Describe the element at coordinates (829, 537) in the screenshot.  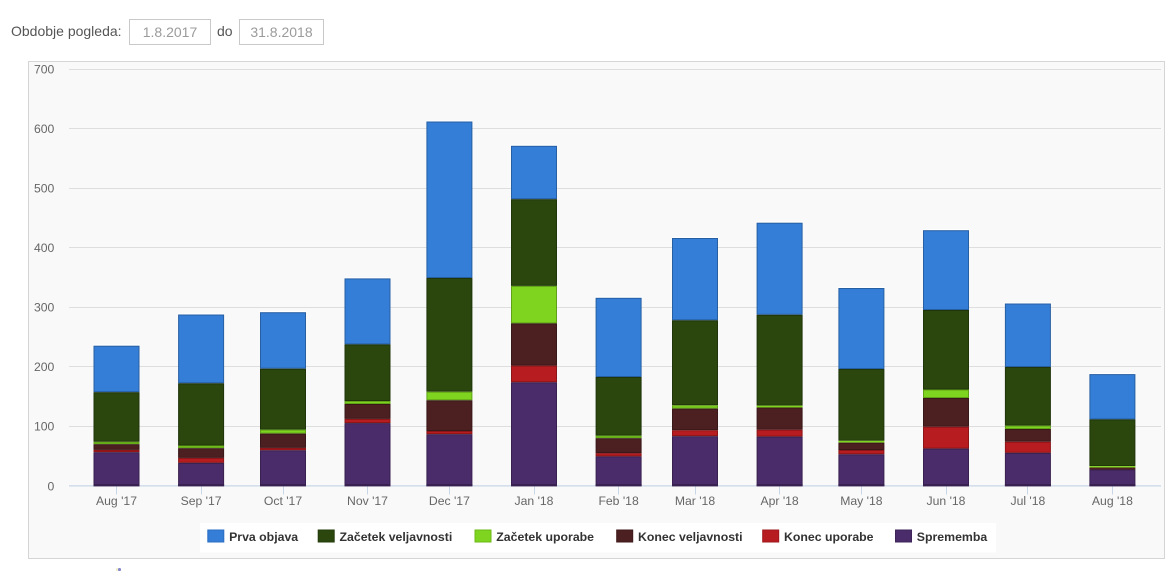
I see `svg-text: Konec uporabe` at that location.